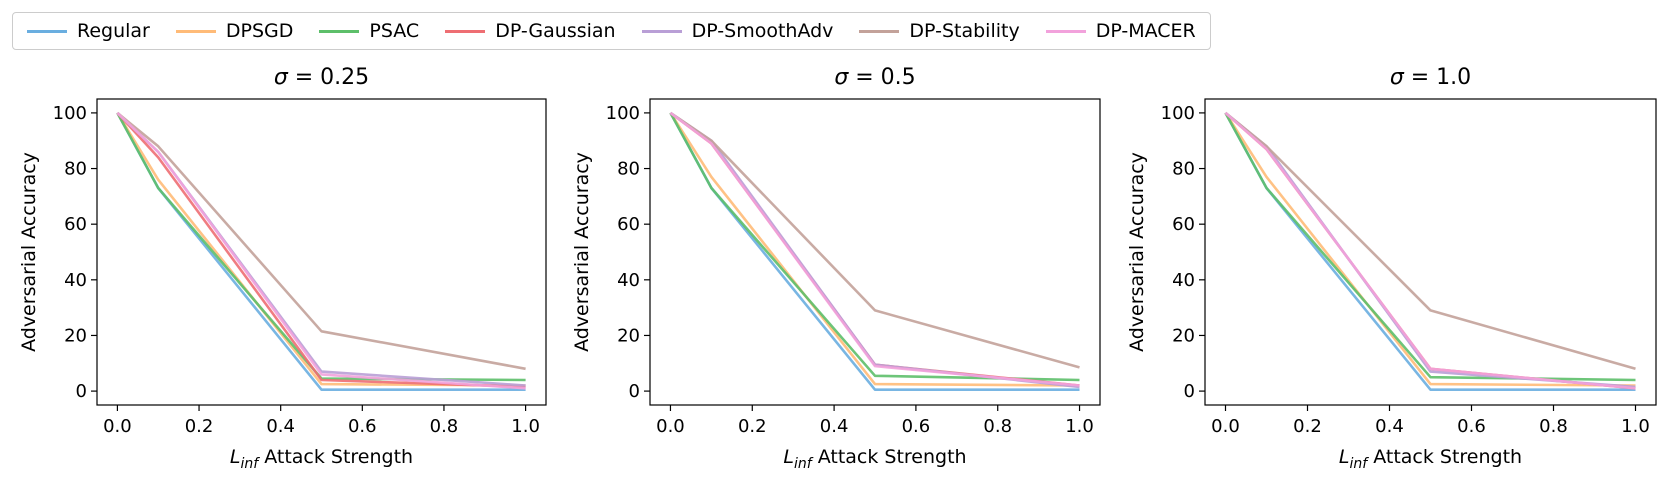 The width and height of the screenshot is (1660, 489). I want to click on legend-label: DP-SmoothAdv, so click(762, 31).